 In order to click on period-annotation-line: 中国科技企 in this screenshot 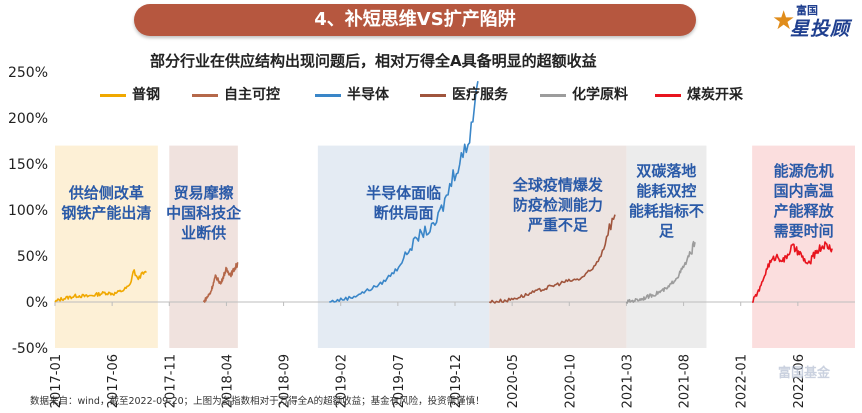, I will do `click(204, 213)`.